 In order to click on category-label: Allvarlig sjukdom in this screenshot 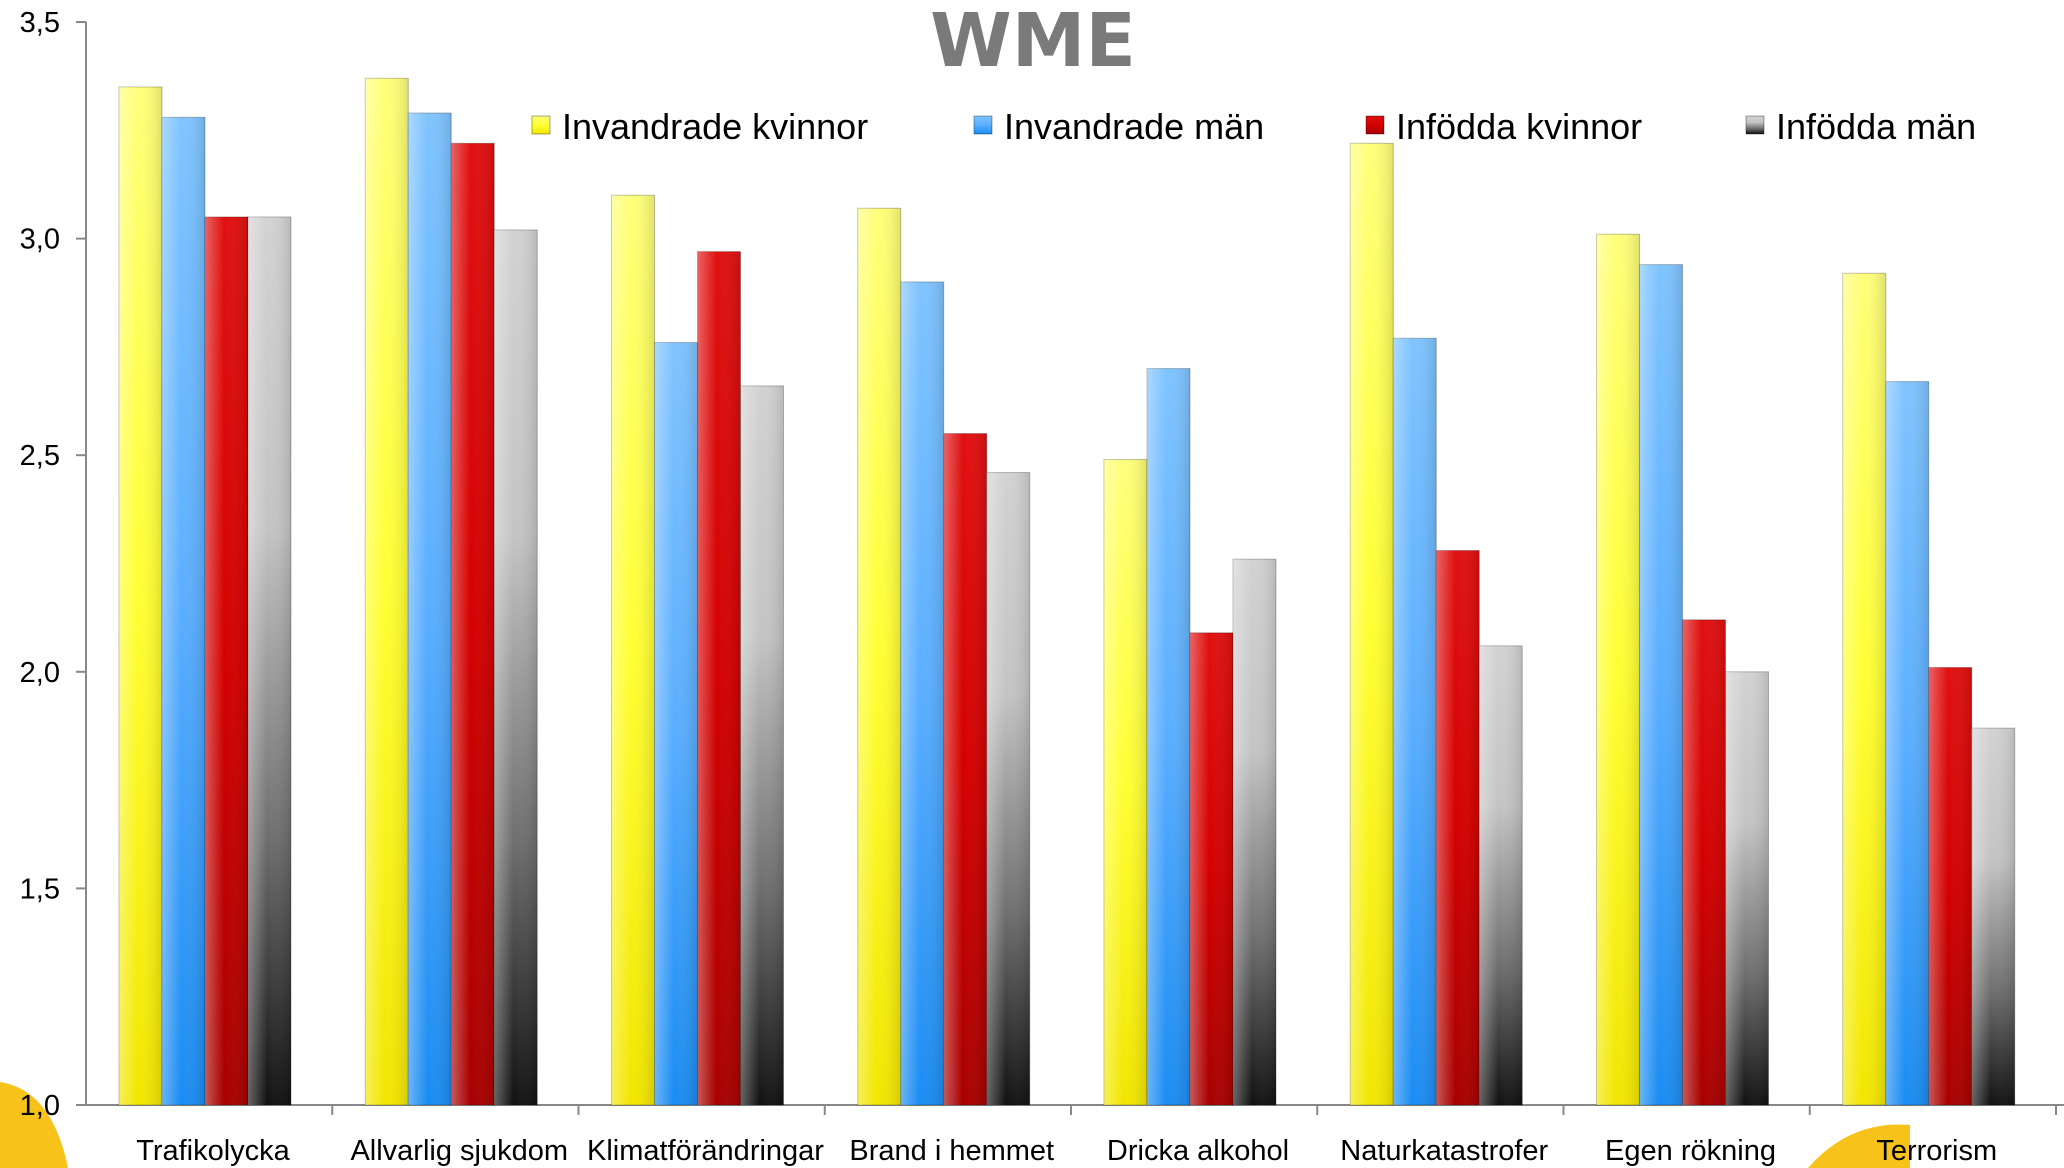, I will do `click(459, 1151)`.